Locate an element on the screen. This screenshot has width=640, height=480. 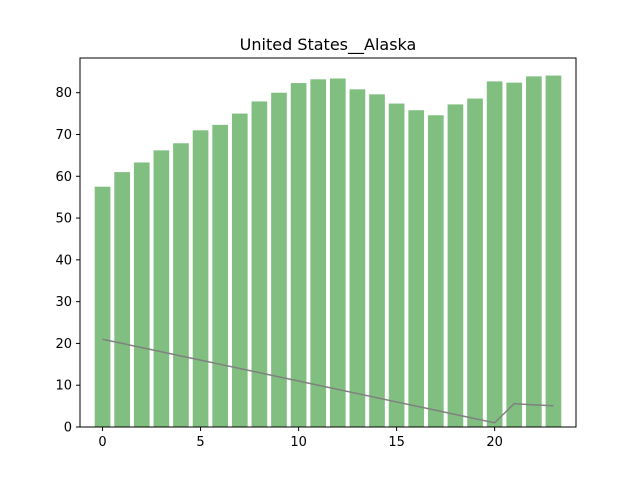
x-tick-label-15: 15 is located at coordinates (396, 442).